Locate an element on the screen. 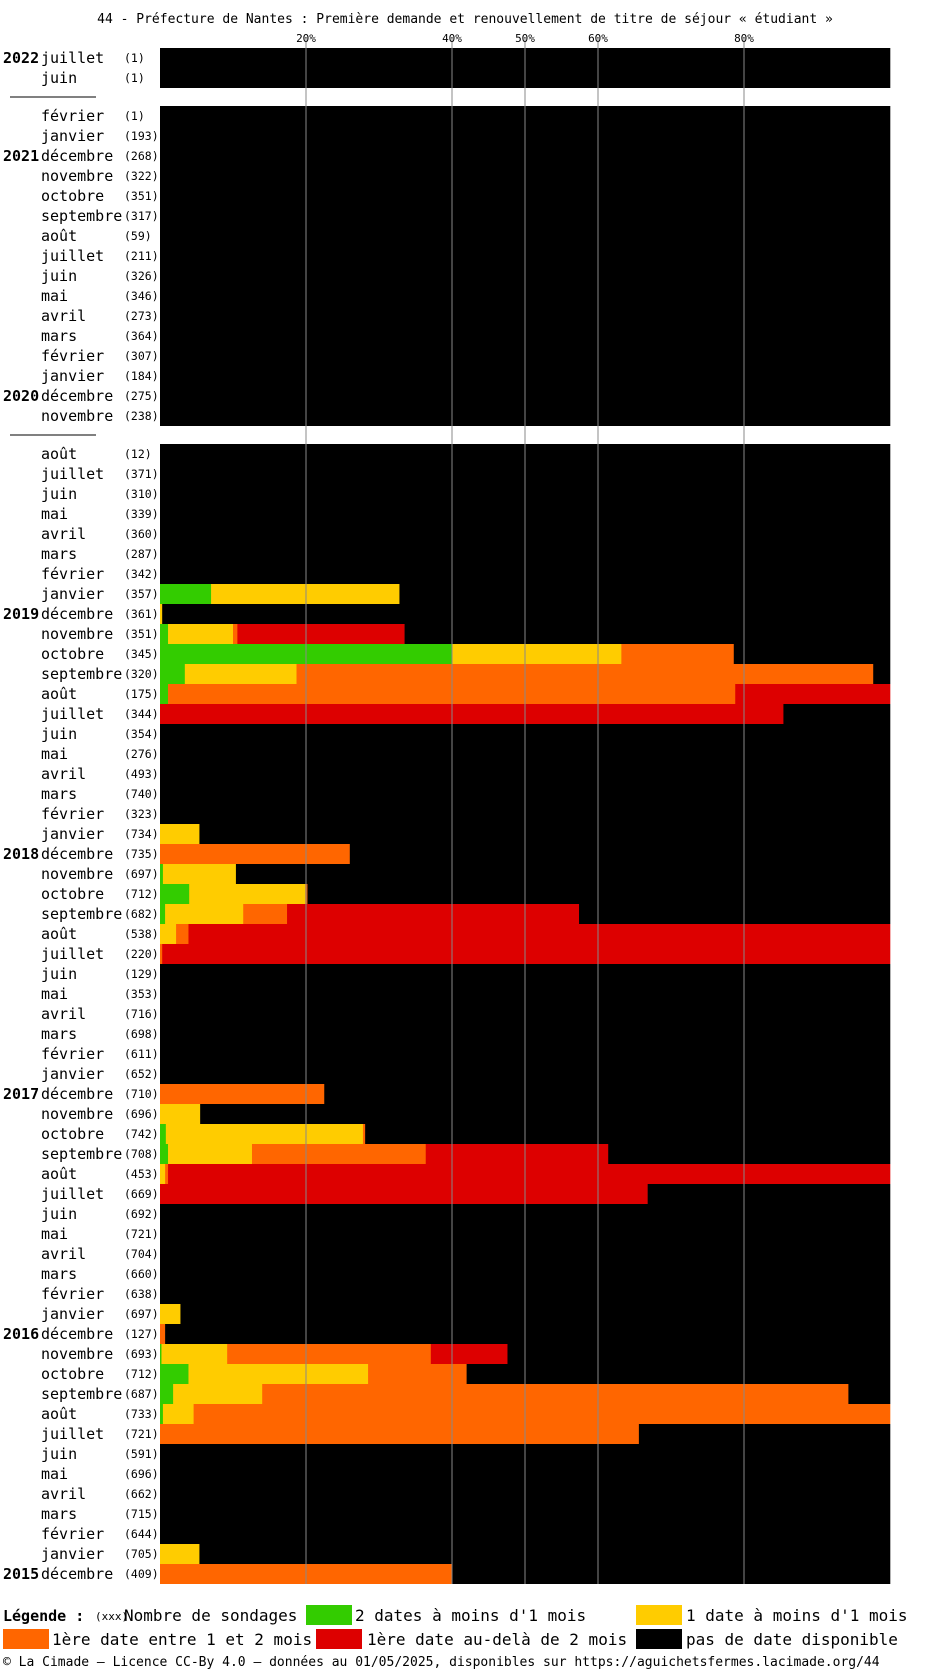 The width and height of the screenshot is (930, 1675). year-label: 2022 is located at coordinates (21, 58).